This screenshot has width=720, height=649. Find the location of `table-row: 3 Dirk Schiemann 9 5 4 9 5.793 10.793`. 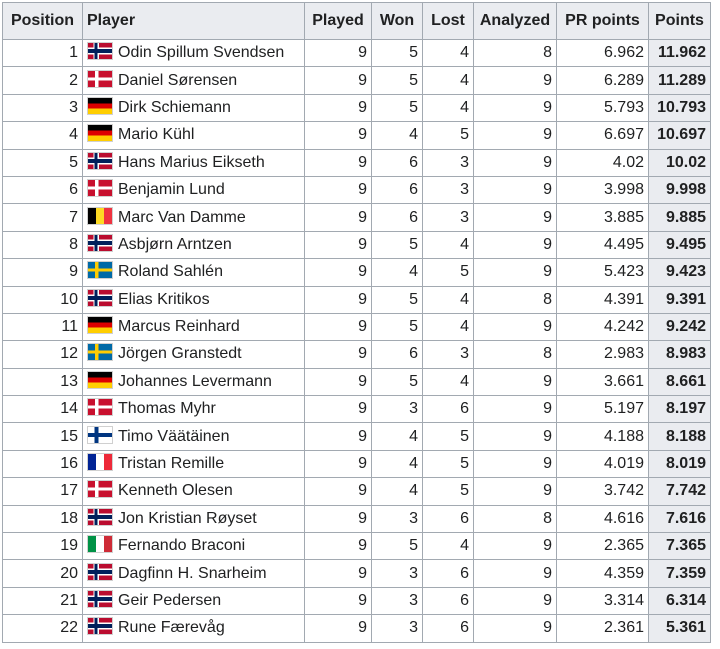

table-row: 3 Dirk Schiemann 9 5 4 9 5.793 10.793 is located at coordinates (356, 108).